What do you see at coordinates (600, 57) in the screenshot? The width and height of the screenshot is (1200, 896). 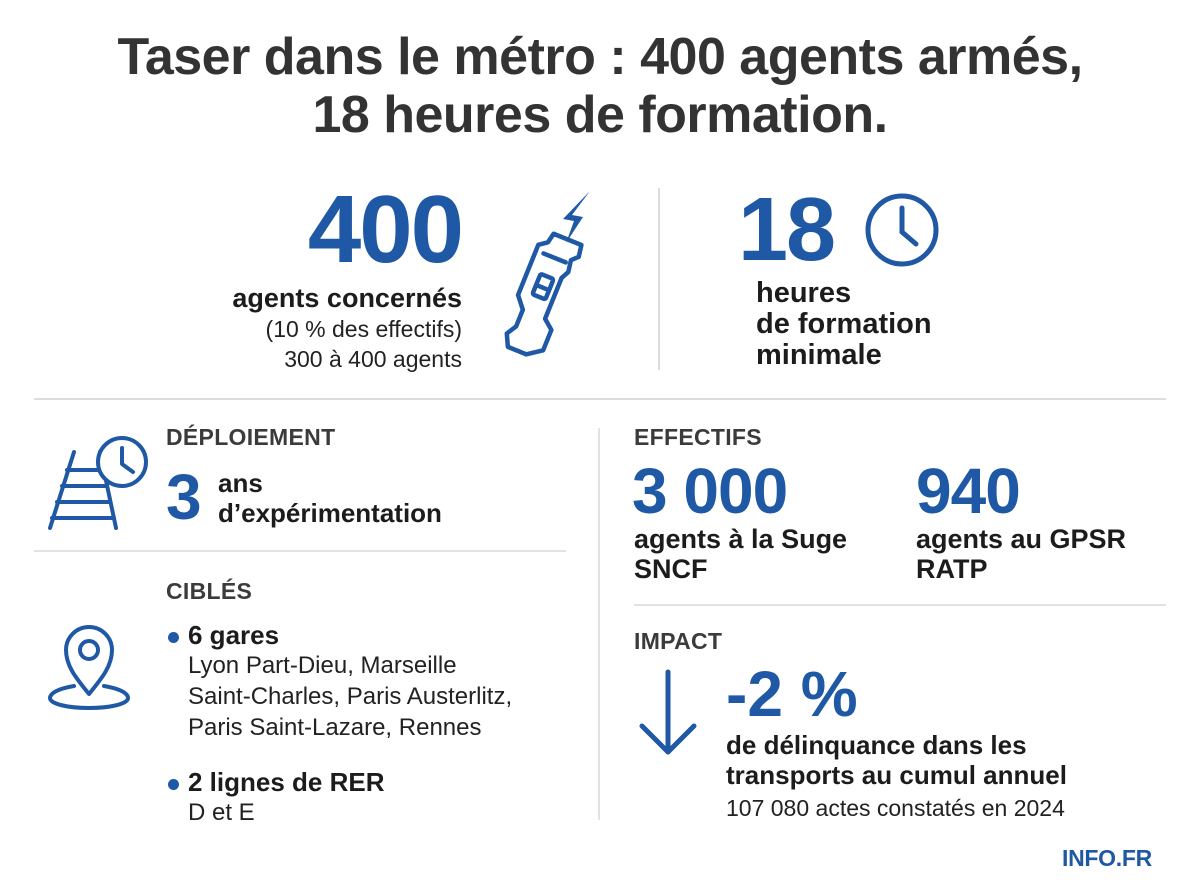 I see `title-line-1: Taser dans le métro : 400 agents armés,` at bounding box center [600, 57].